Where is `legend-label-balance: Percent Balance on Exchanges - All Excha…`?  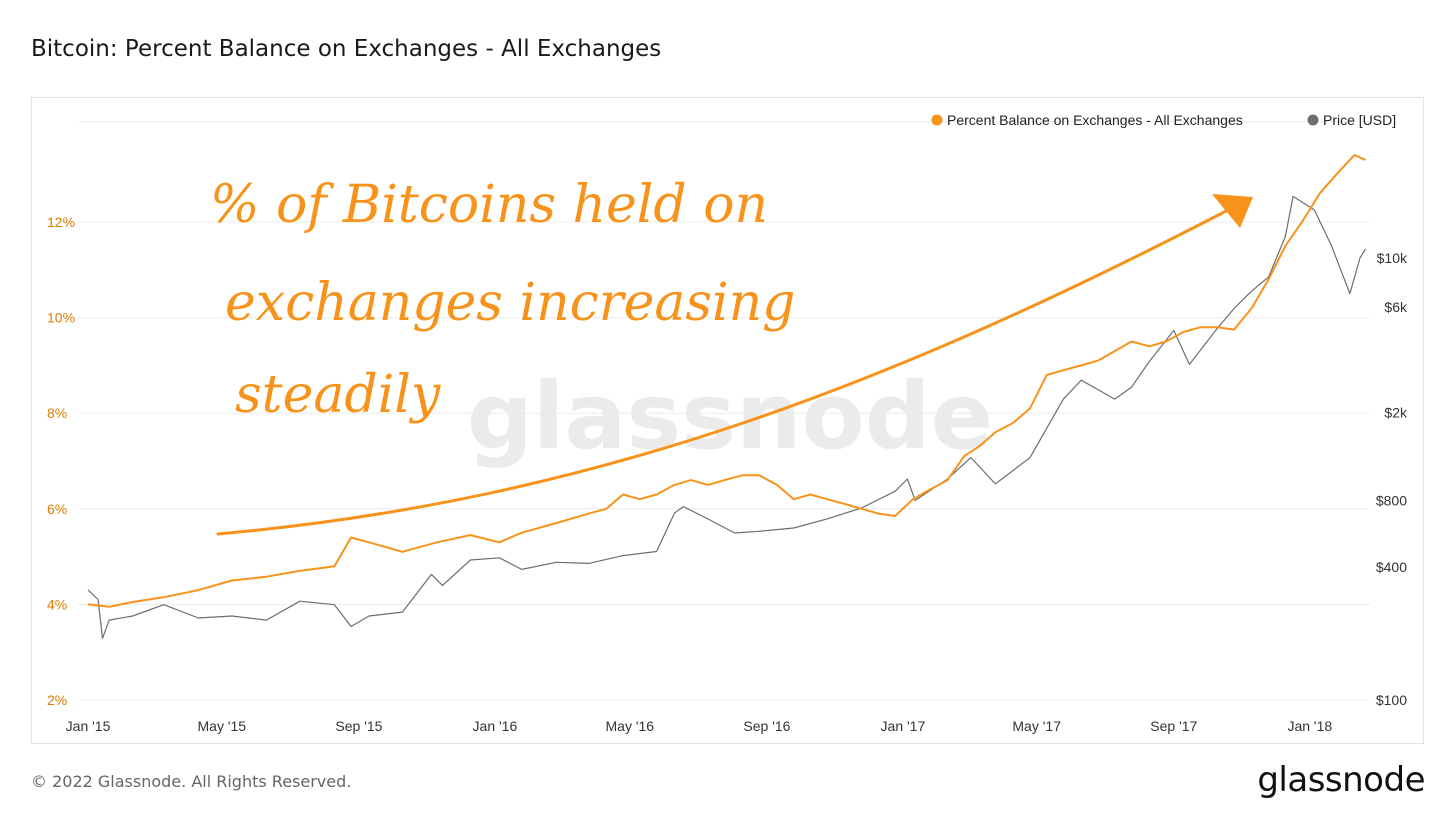
legend-label-balance: Percent Balance on Exchanges - All Excha… is located at coordinates (1095, 120).